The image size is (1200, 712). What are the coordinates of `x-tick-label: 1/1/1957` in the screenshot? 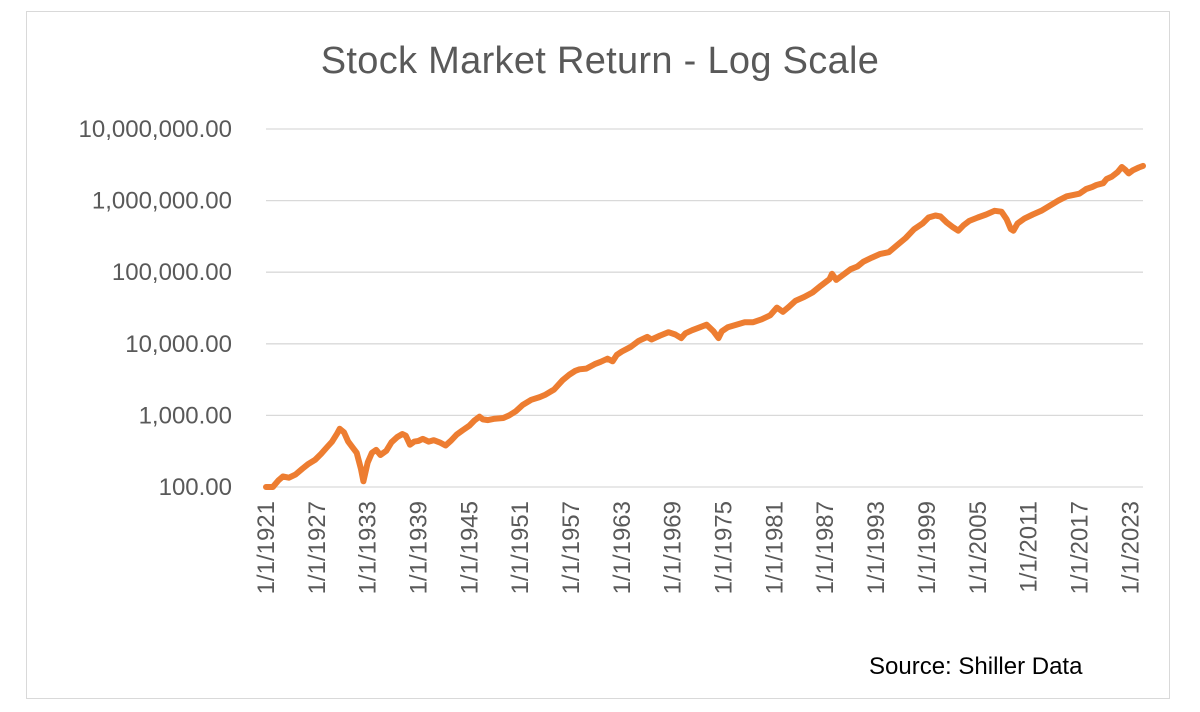 It's located at (571, 547).